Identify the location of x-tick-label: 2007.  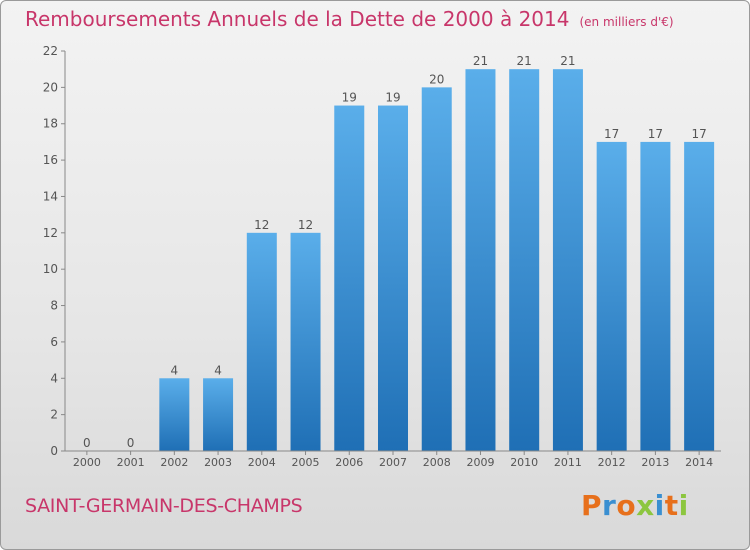
(393, 462).